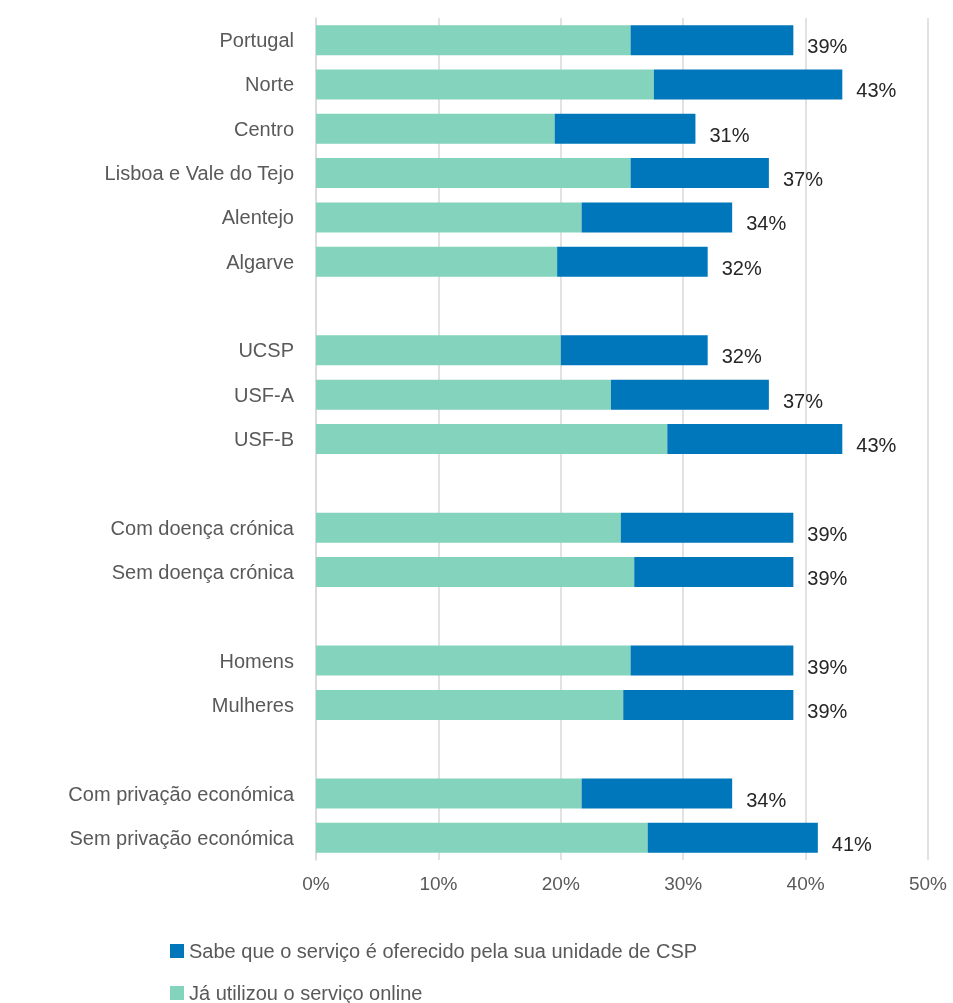  I want to click on y-tick-label: Com privação económica, so click(181, 793).